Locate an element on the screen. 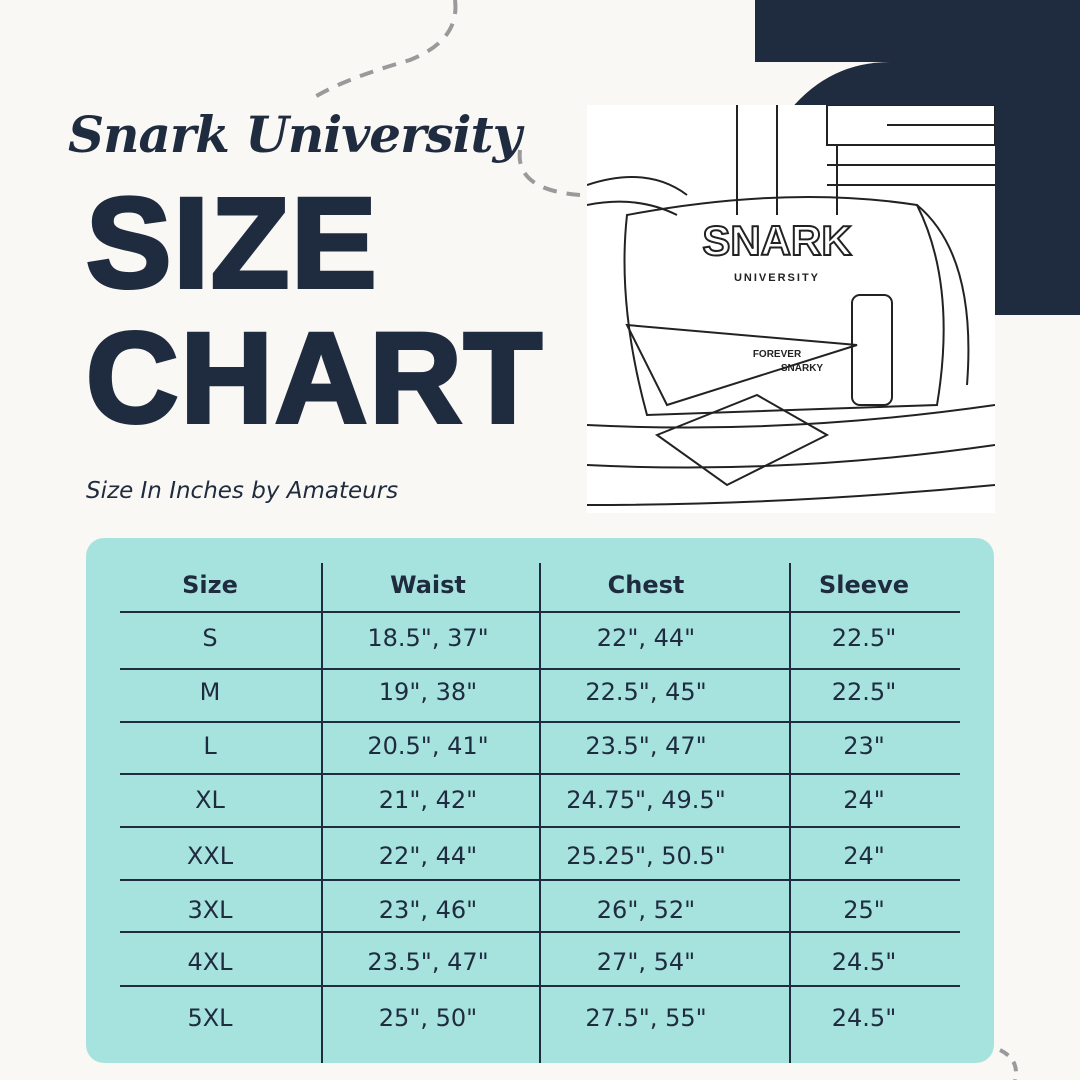  brand: Snark University is located at coordinates (295, 134).